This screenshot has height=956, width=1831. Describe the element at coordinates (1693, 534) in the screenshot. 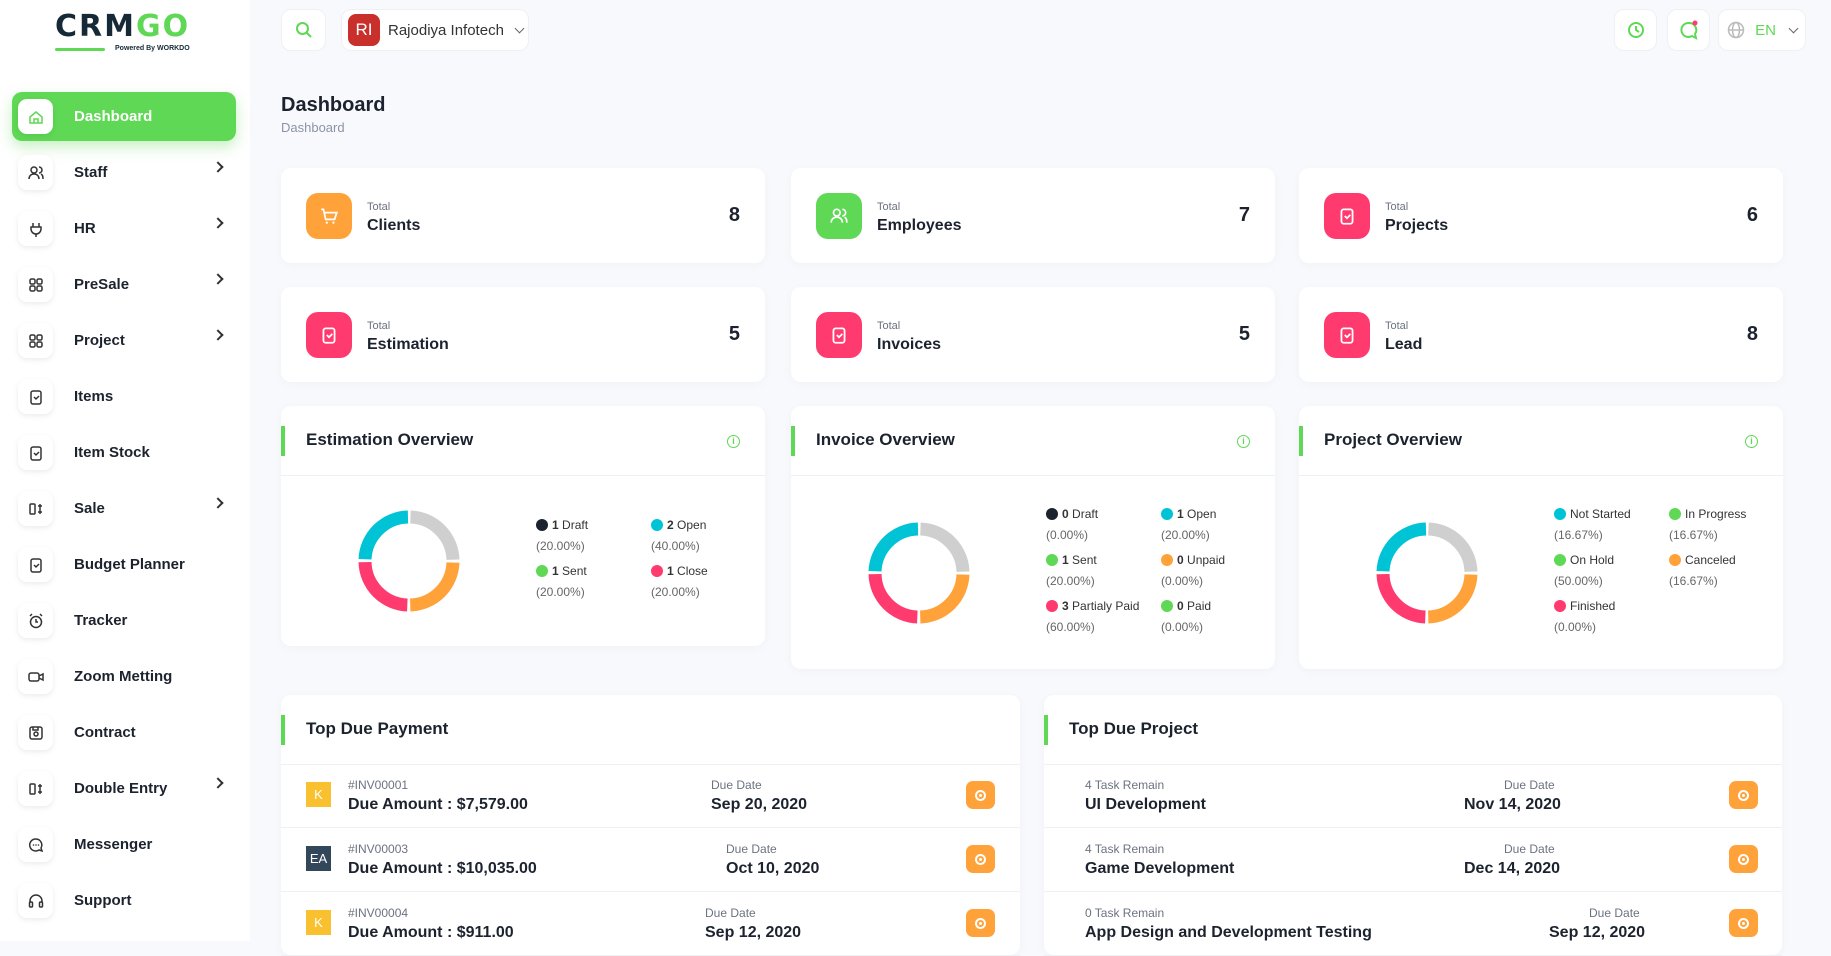

I see `legend-percent: (16.67%)` at that location.